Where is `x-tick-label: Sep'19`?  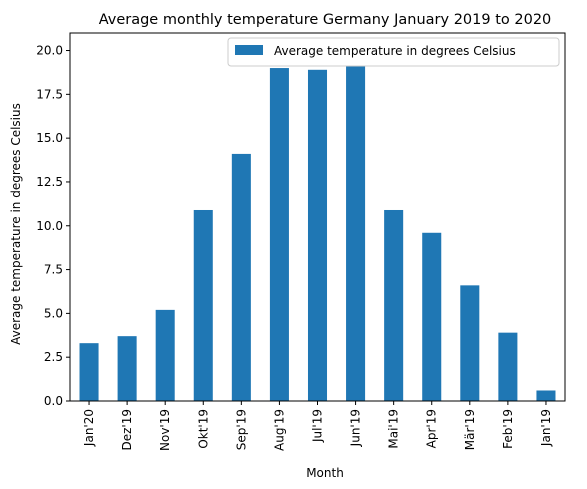 x-tick-label: Sep'19 is located at coordinates (241, 429).